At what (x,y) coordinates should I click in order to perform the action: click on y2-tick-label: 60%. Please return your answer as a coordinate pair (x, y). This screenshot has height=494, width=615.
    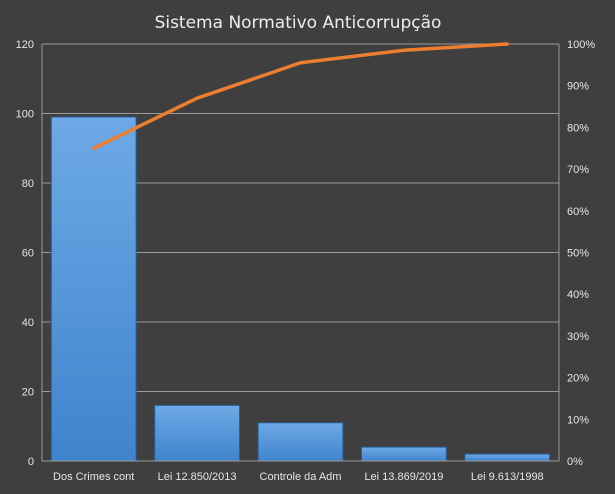
    Looking at the image, I should click on (578, 212).